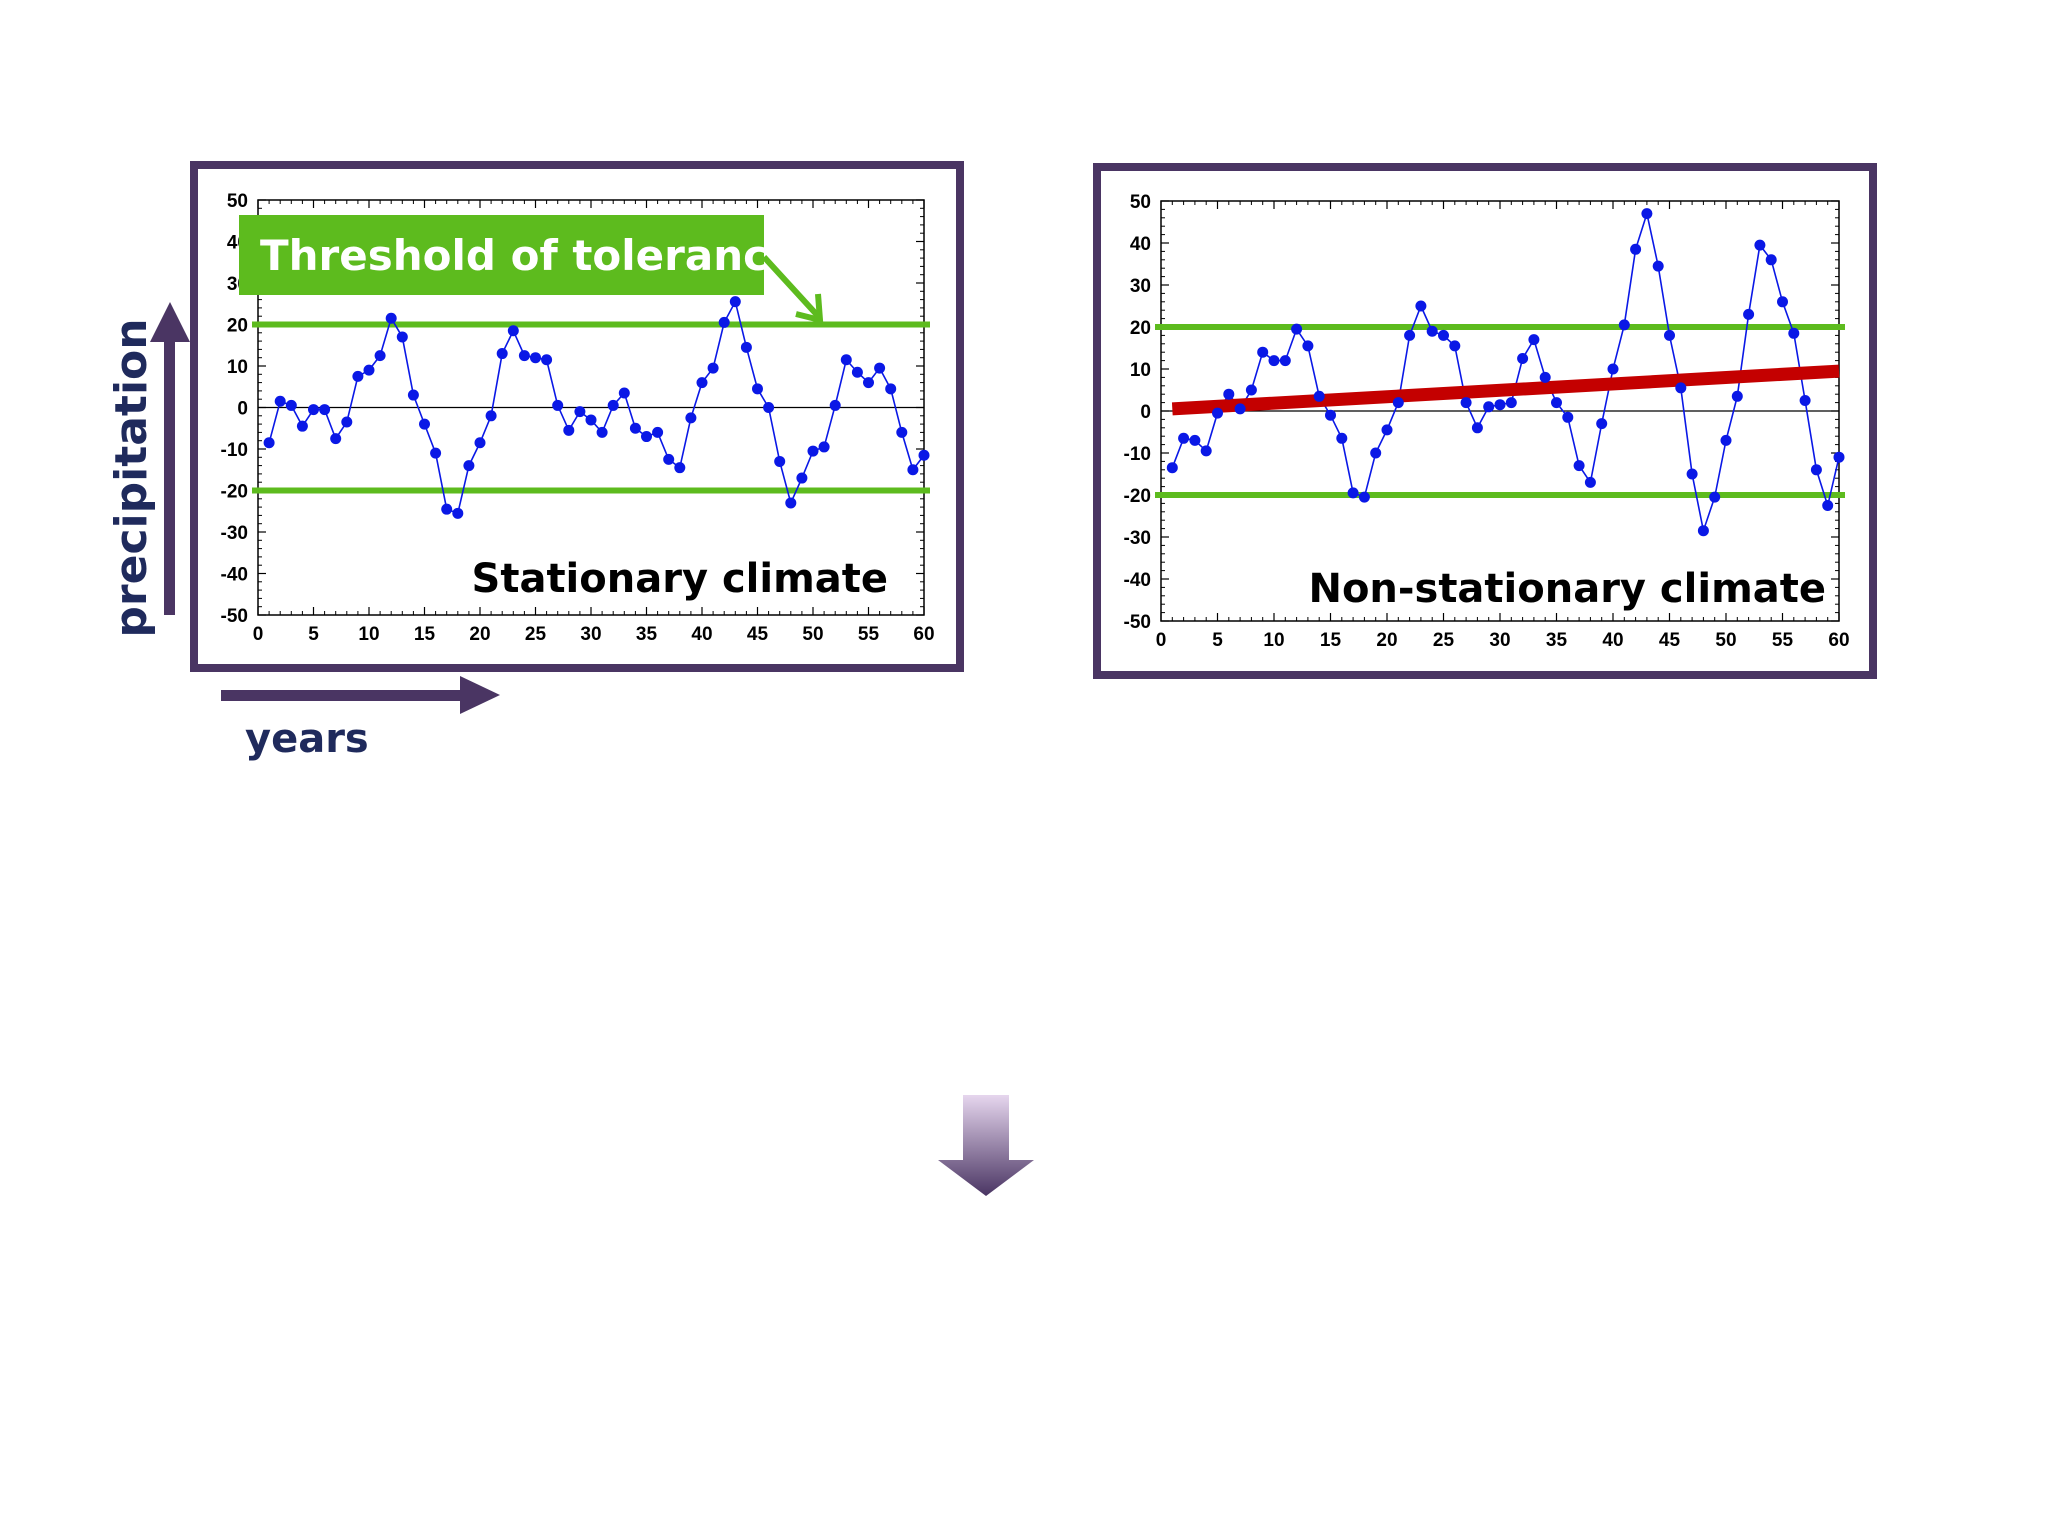 This screenshot has height=1536, width=2048. Describe the element at coordinates (1137, 454) in the screenshot. I see `non-stationary-y-tick-label: -10` at that location.